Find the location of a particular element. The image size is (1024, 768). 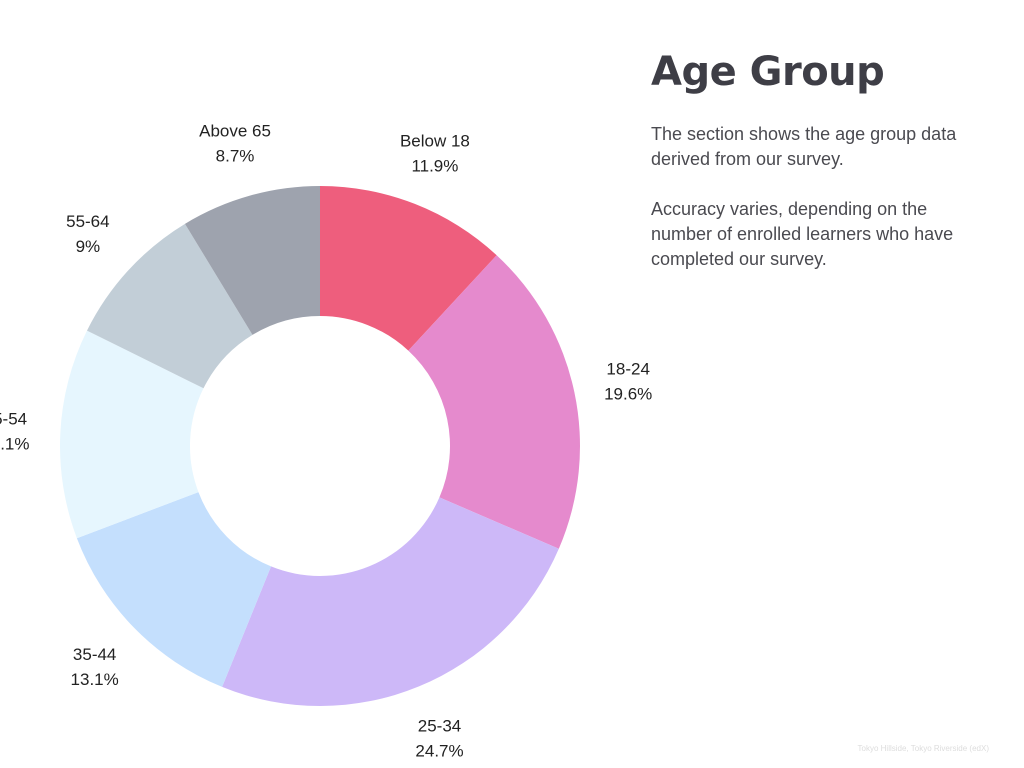

slice-category-label: 45-54 is located at coordinates (13, 419).